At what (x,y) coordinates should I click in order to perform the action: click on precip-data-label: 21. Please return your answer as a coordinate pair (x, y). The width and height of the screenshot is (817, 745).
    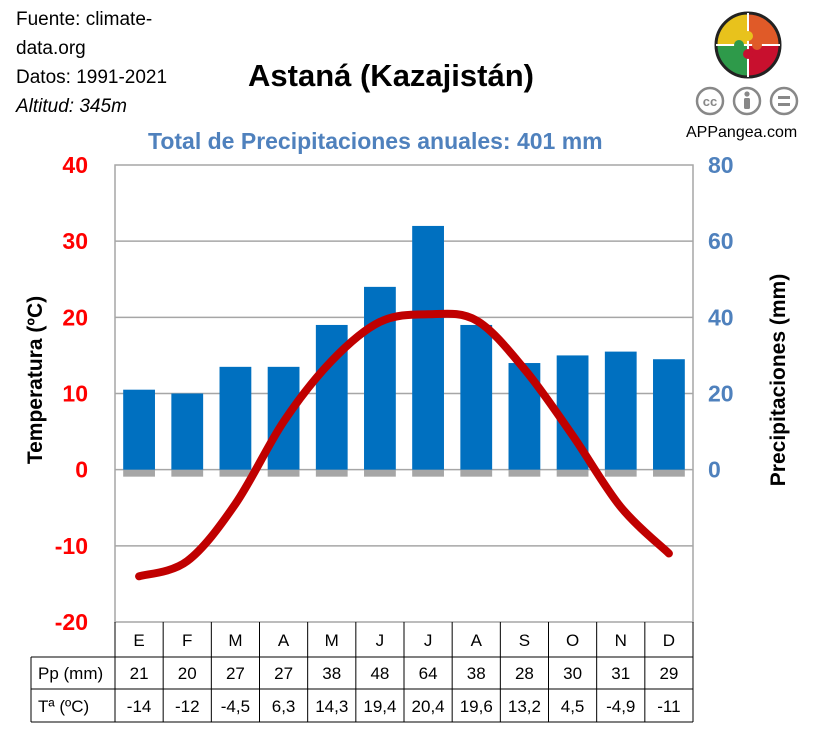
    Looking at the image, I should click on (139, 673).